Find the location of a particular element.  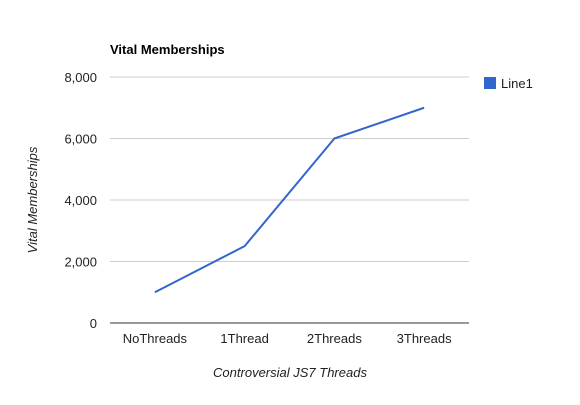

y-tick-label: 0 is located at coordinates (93, 323).